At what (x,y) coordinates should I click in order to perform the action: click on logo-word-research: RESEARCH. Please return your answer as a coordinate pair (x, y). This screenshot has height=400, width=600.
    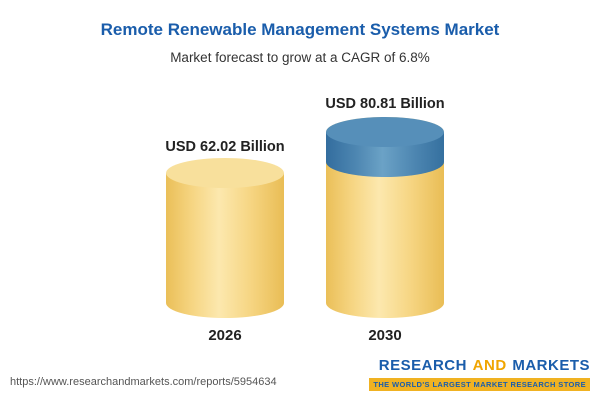
    Looking at the image, I should click on (422, 365).